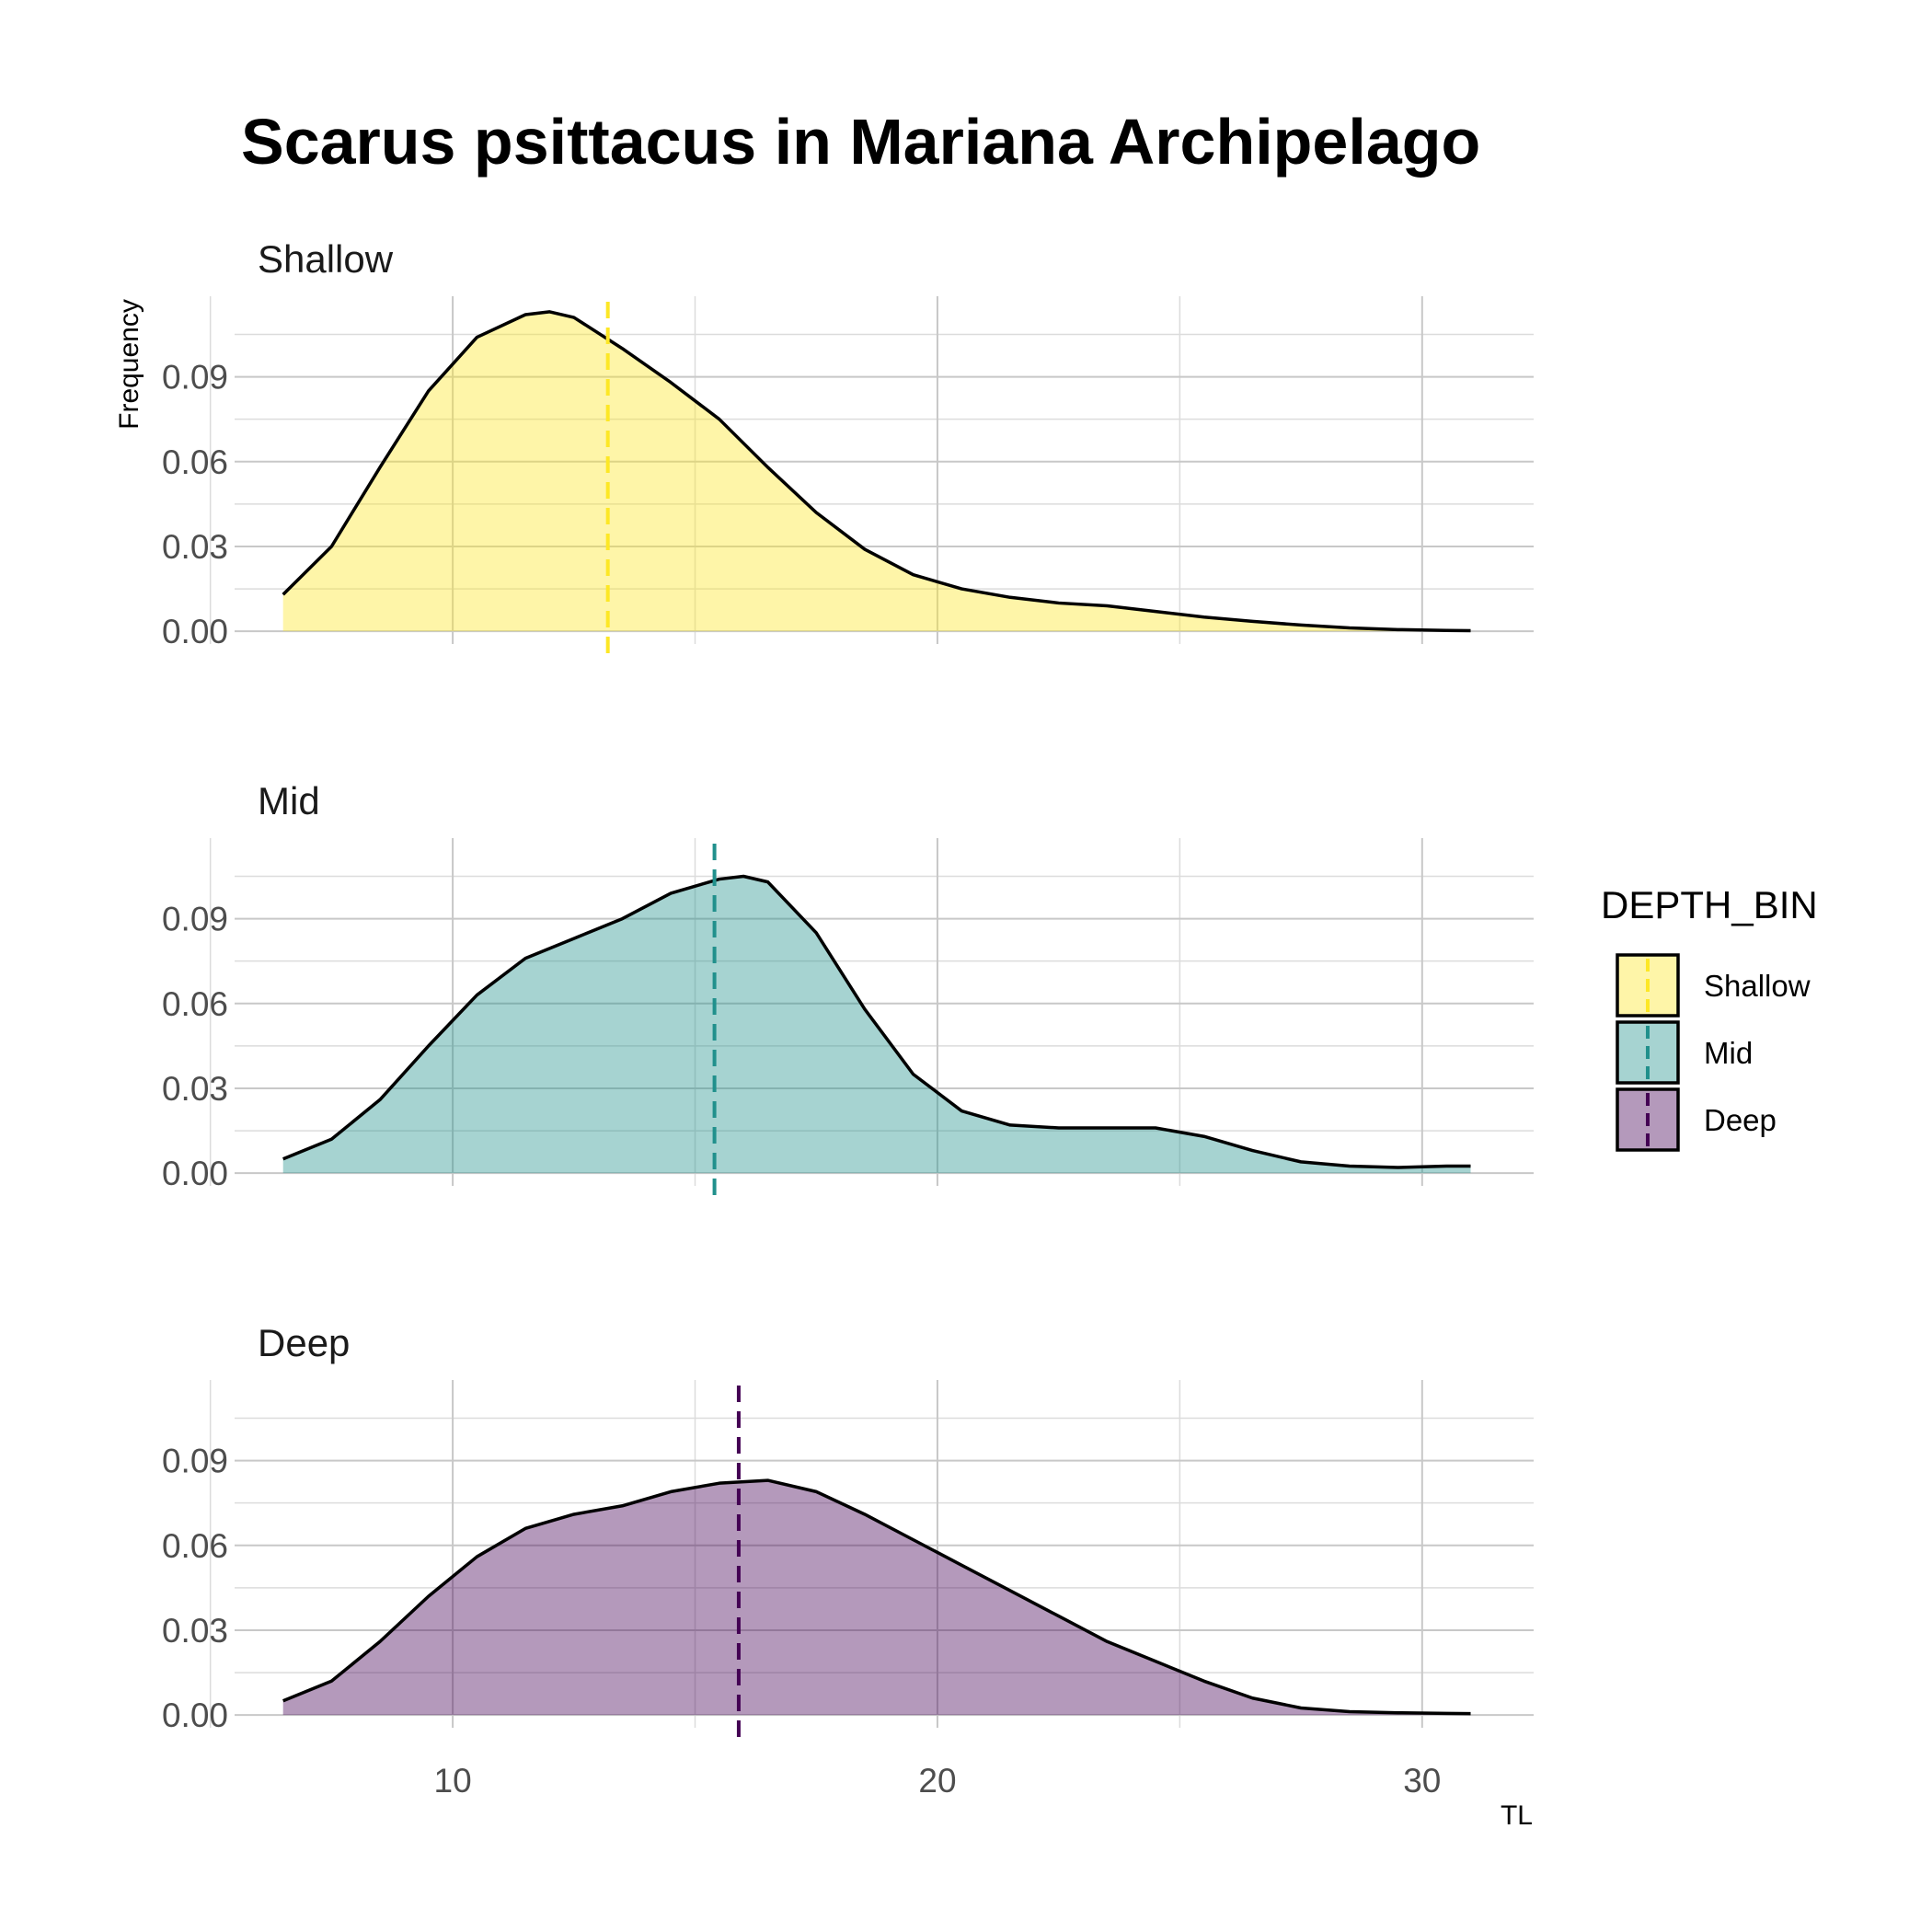 The height and width of the screenshot is (1932, 1932). I want to click on legend-title: DEPTH_BIN, so click(1709, 904).